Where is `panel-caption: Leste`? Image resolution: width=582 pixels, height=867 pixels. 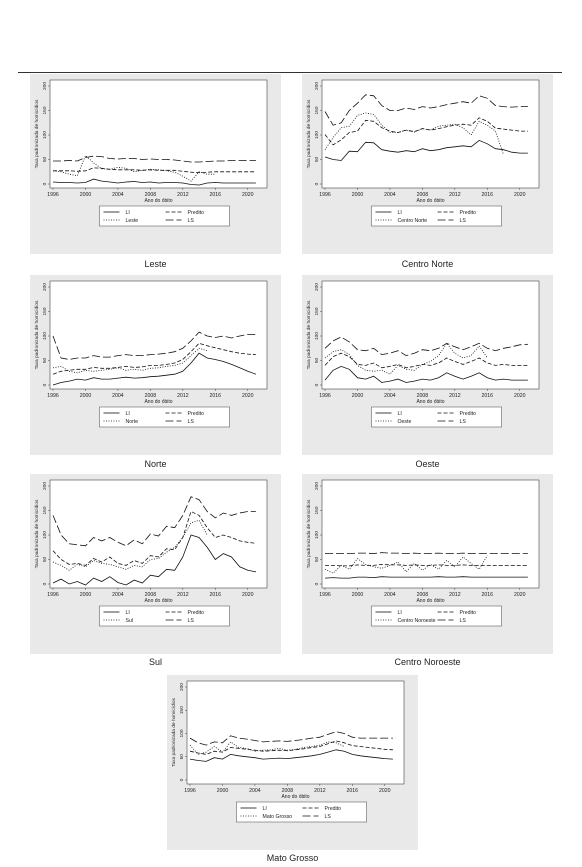 panel-caption: Leste is located at coordinates (155, 264).